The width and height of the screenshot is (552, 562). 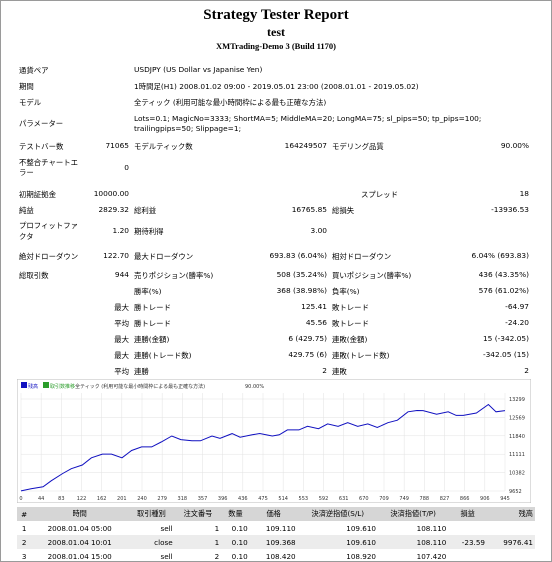 I want to click on cell-profit: -23.59, so click(x=467, y=542).